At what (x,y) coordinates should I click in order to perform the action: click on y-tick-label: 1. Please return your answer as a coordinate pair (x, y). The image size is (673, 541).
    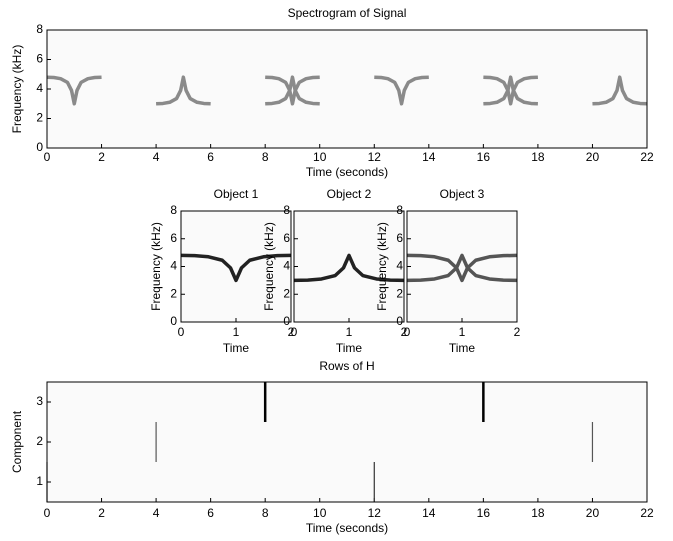
    Looking at the image, I should click on (39, 481).